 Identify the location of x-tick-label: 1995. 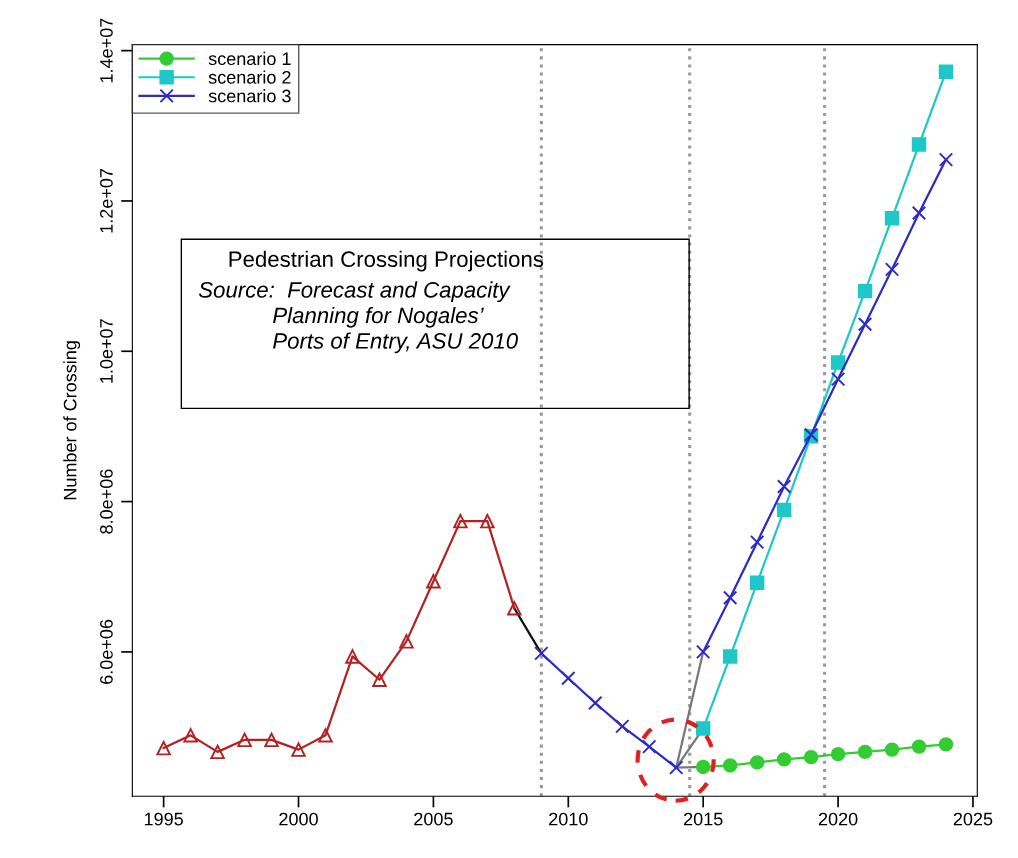
(163, 819).